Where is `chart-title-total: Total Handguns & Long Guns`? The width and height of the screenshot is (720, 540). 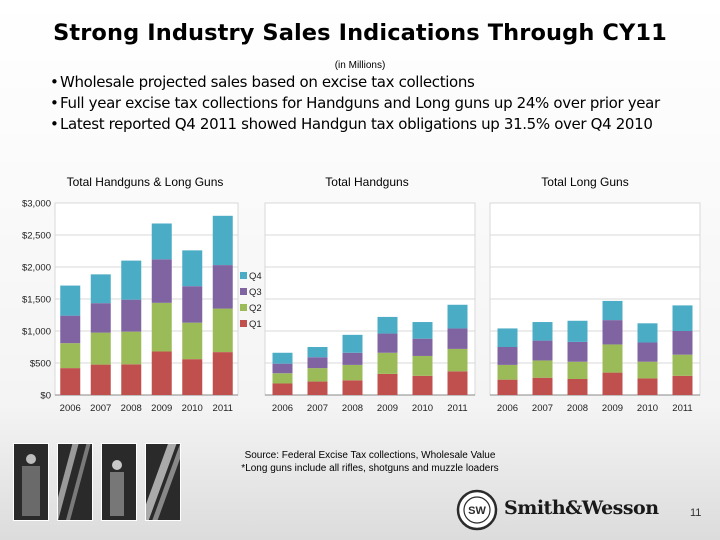 chart-title-total: Total Handguns & Long Guns is located at coordinates (145, 182).